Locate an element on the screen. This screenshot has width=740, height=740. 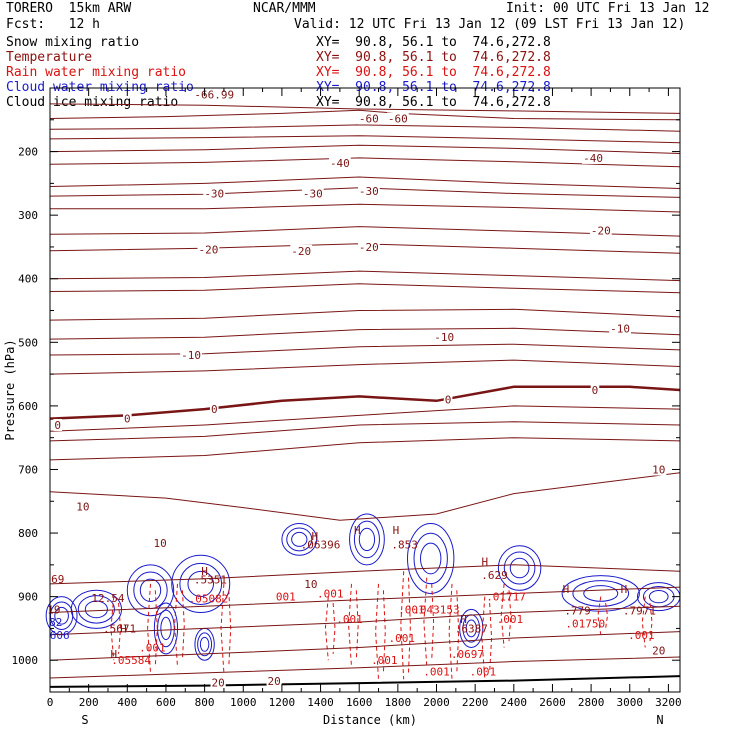
value-label: 69 is located at coordinates (57, 579).